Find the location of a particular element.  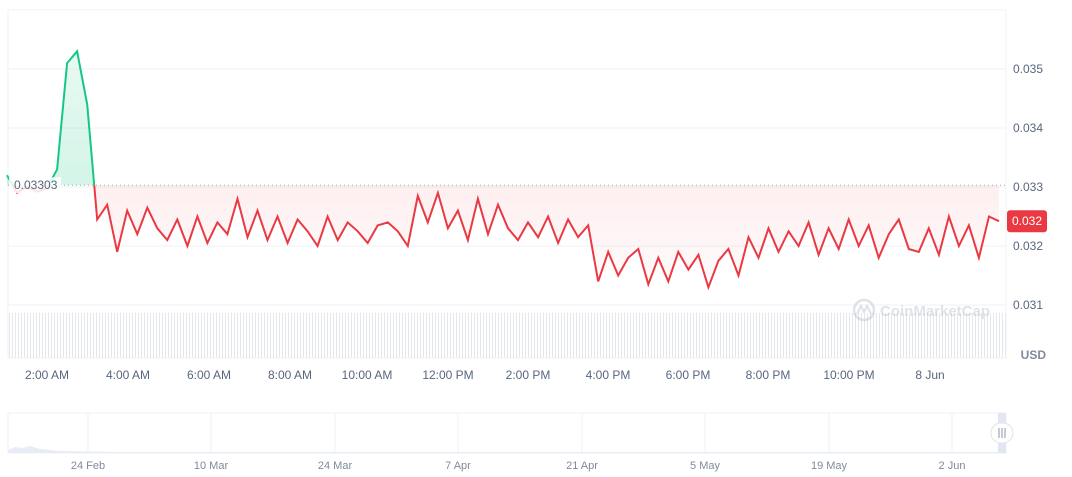

x-tick-label: 8:00 AM is located at coordinates (290, 375).